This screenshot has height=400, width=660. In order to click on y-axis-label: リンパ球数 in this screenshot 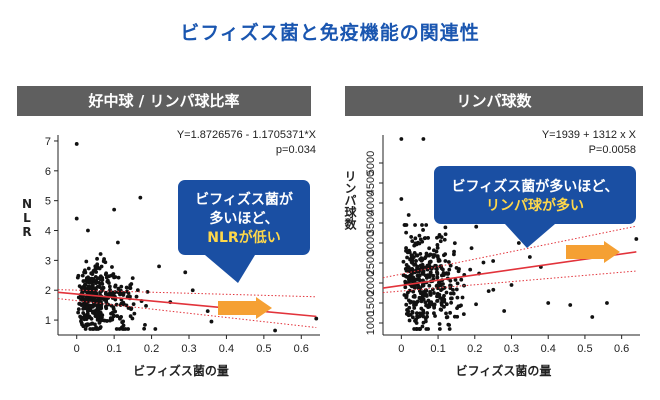, I will do `click(350, 200)`.